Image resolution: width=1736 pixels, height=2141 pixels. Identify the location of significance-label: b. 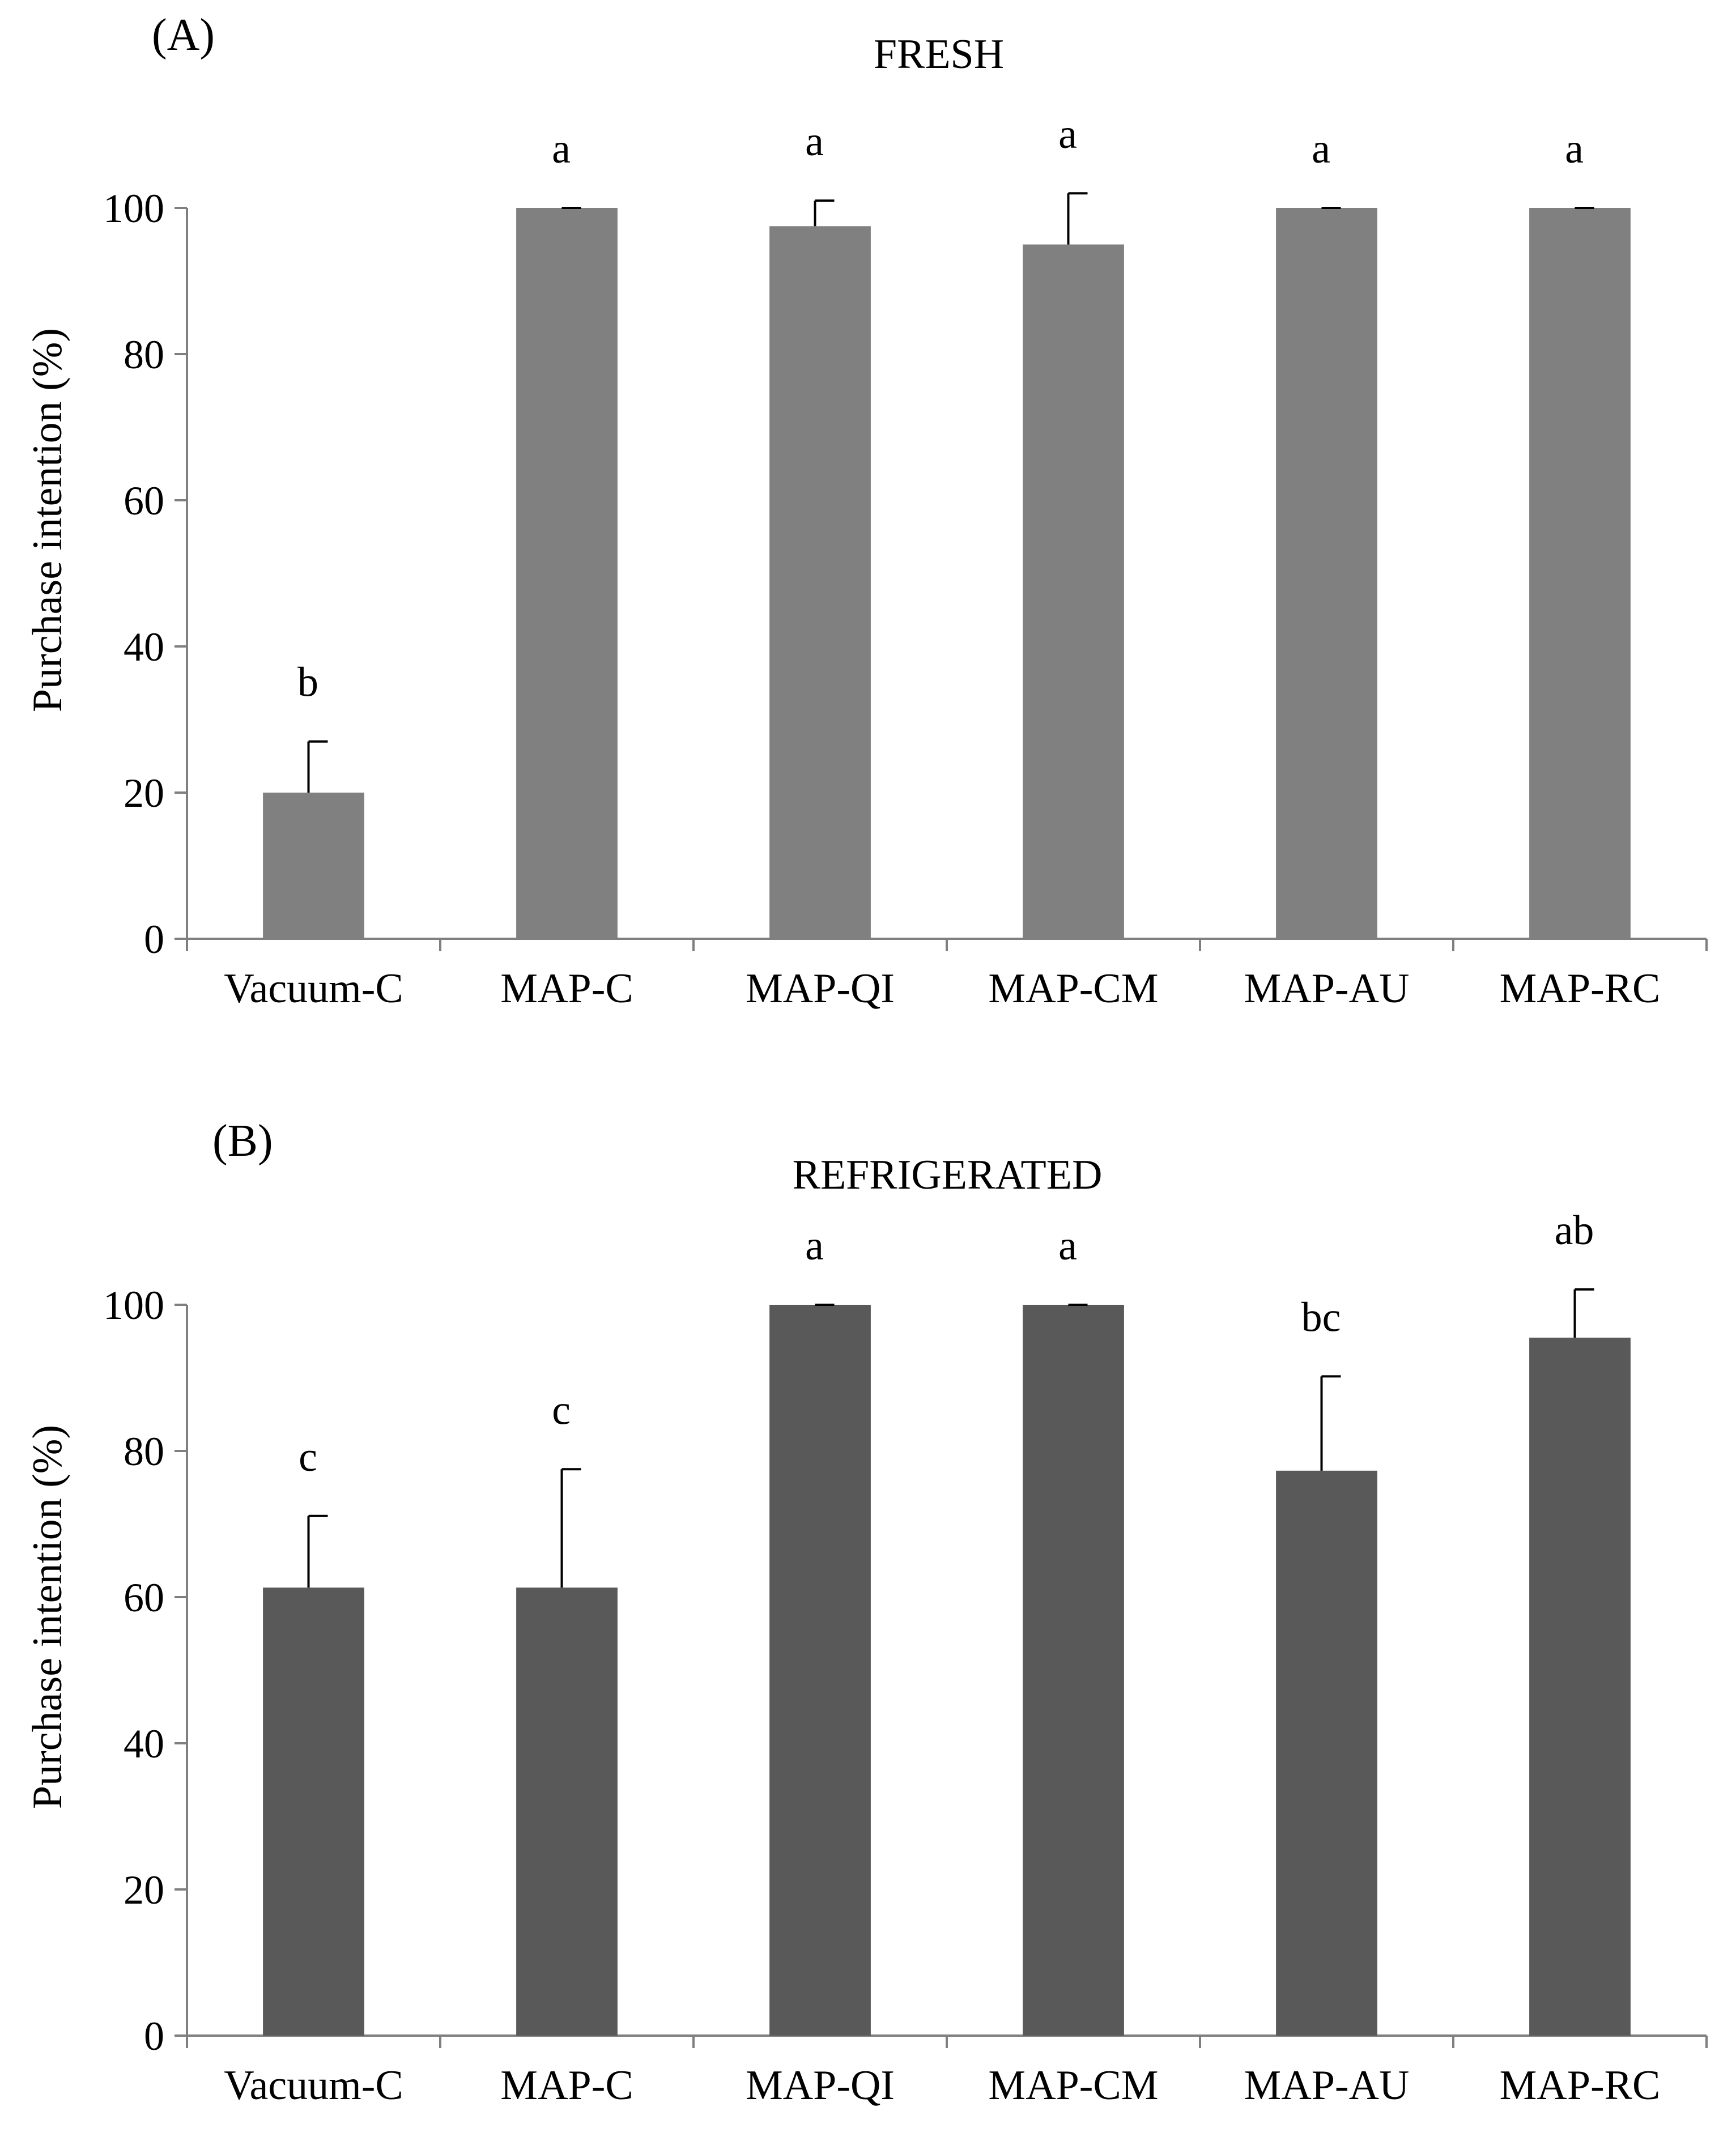
(308, 683).